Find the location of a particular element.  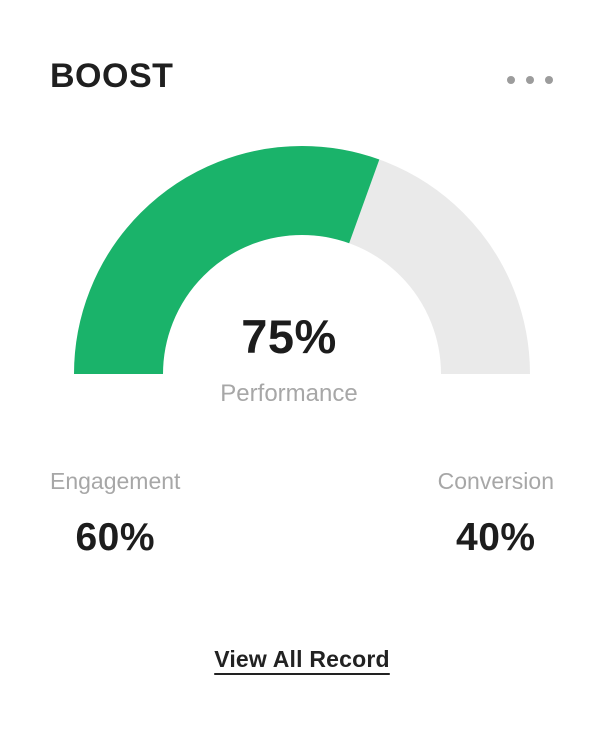

stats-row: Engagement 60% Conversion 40% is located at coordinates (302, 512).